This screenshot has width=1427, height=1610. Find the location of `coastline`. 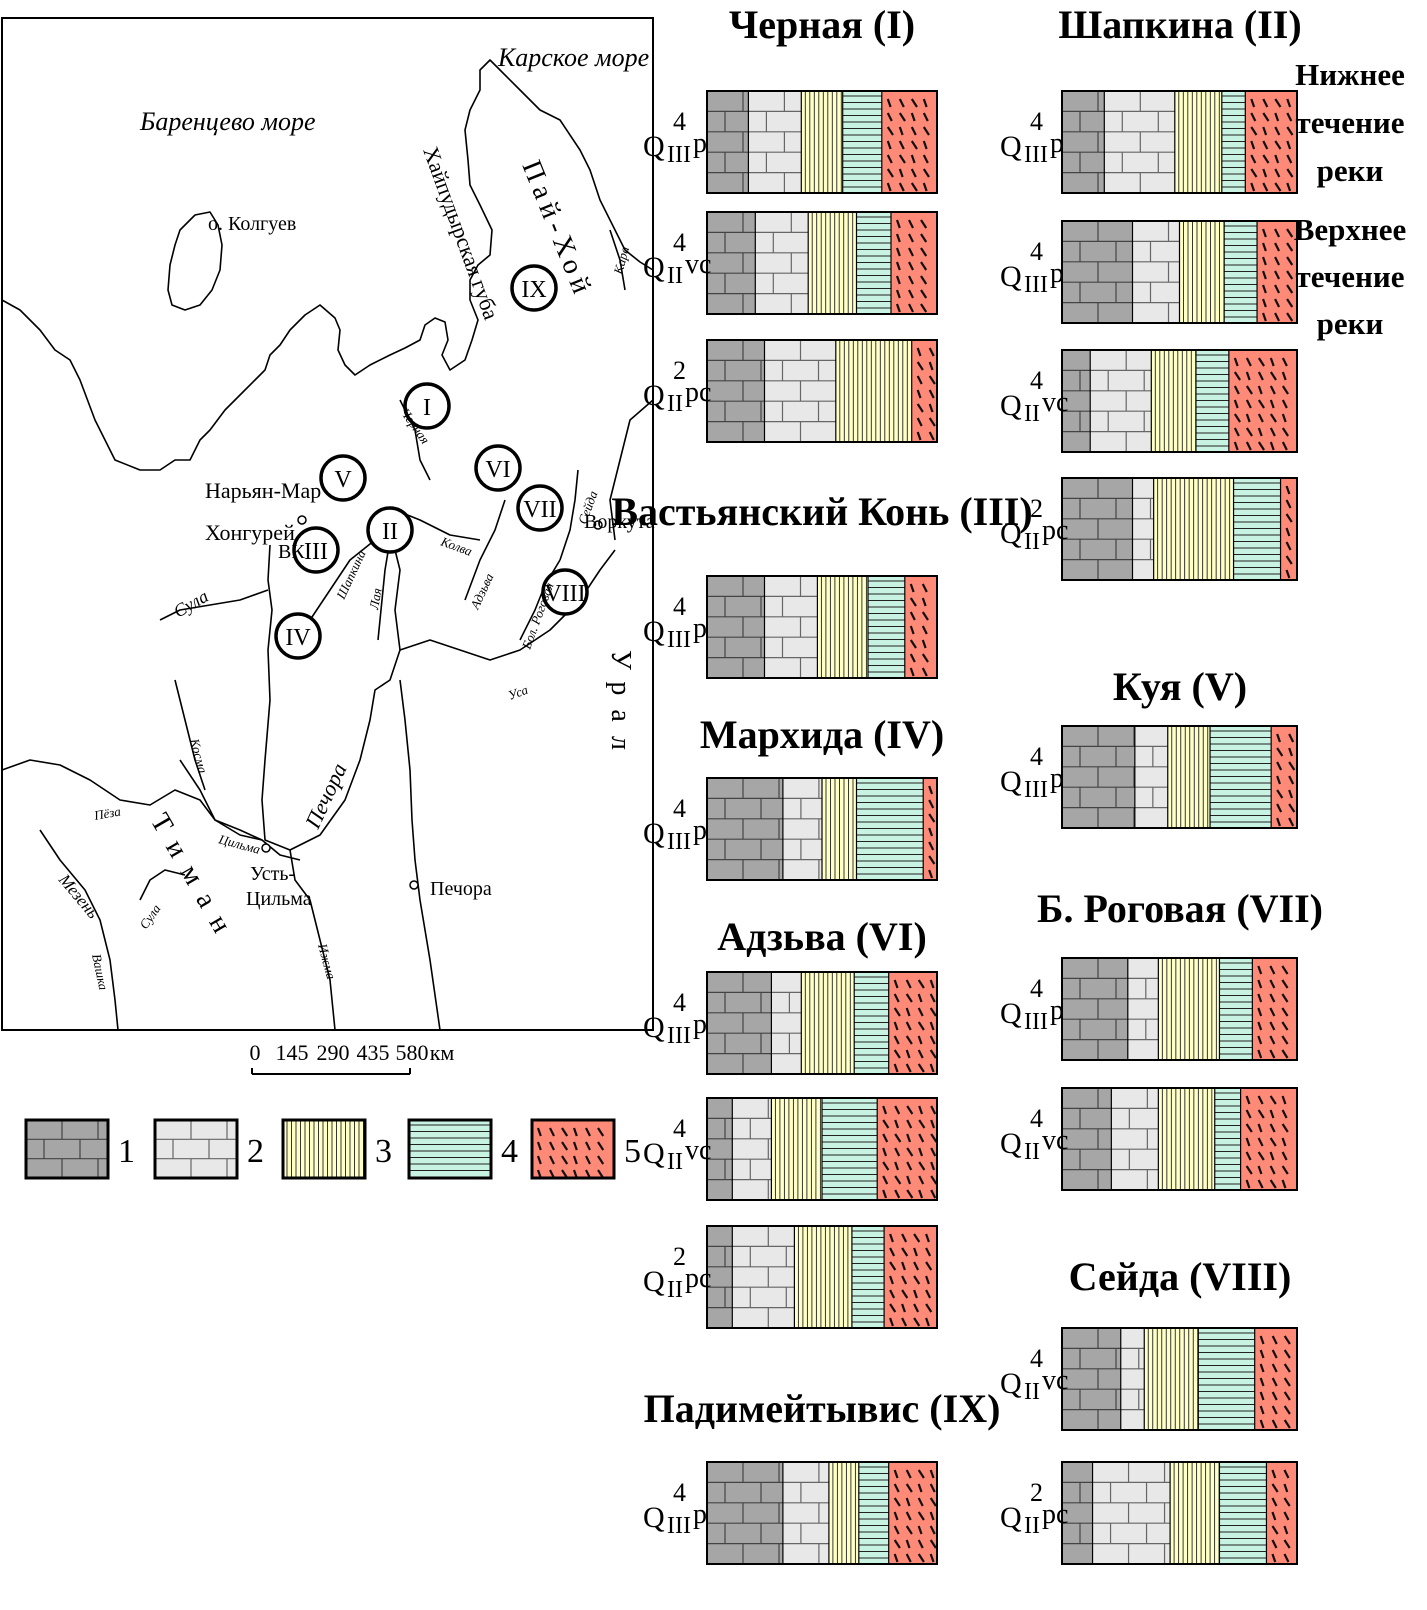

coastline is located at coordinates (327, 265).